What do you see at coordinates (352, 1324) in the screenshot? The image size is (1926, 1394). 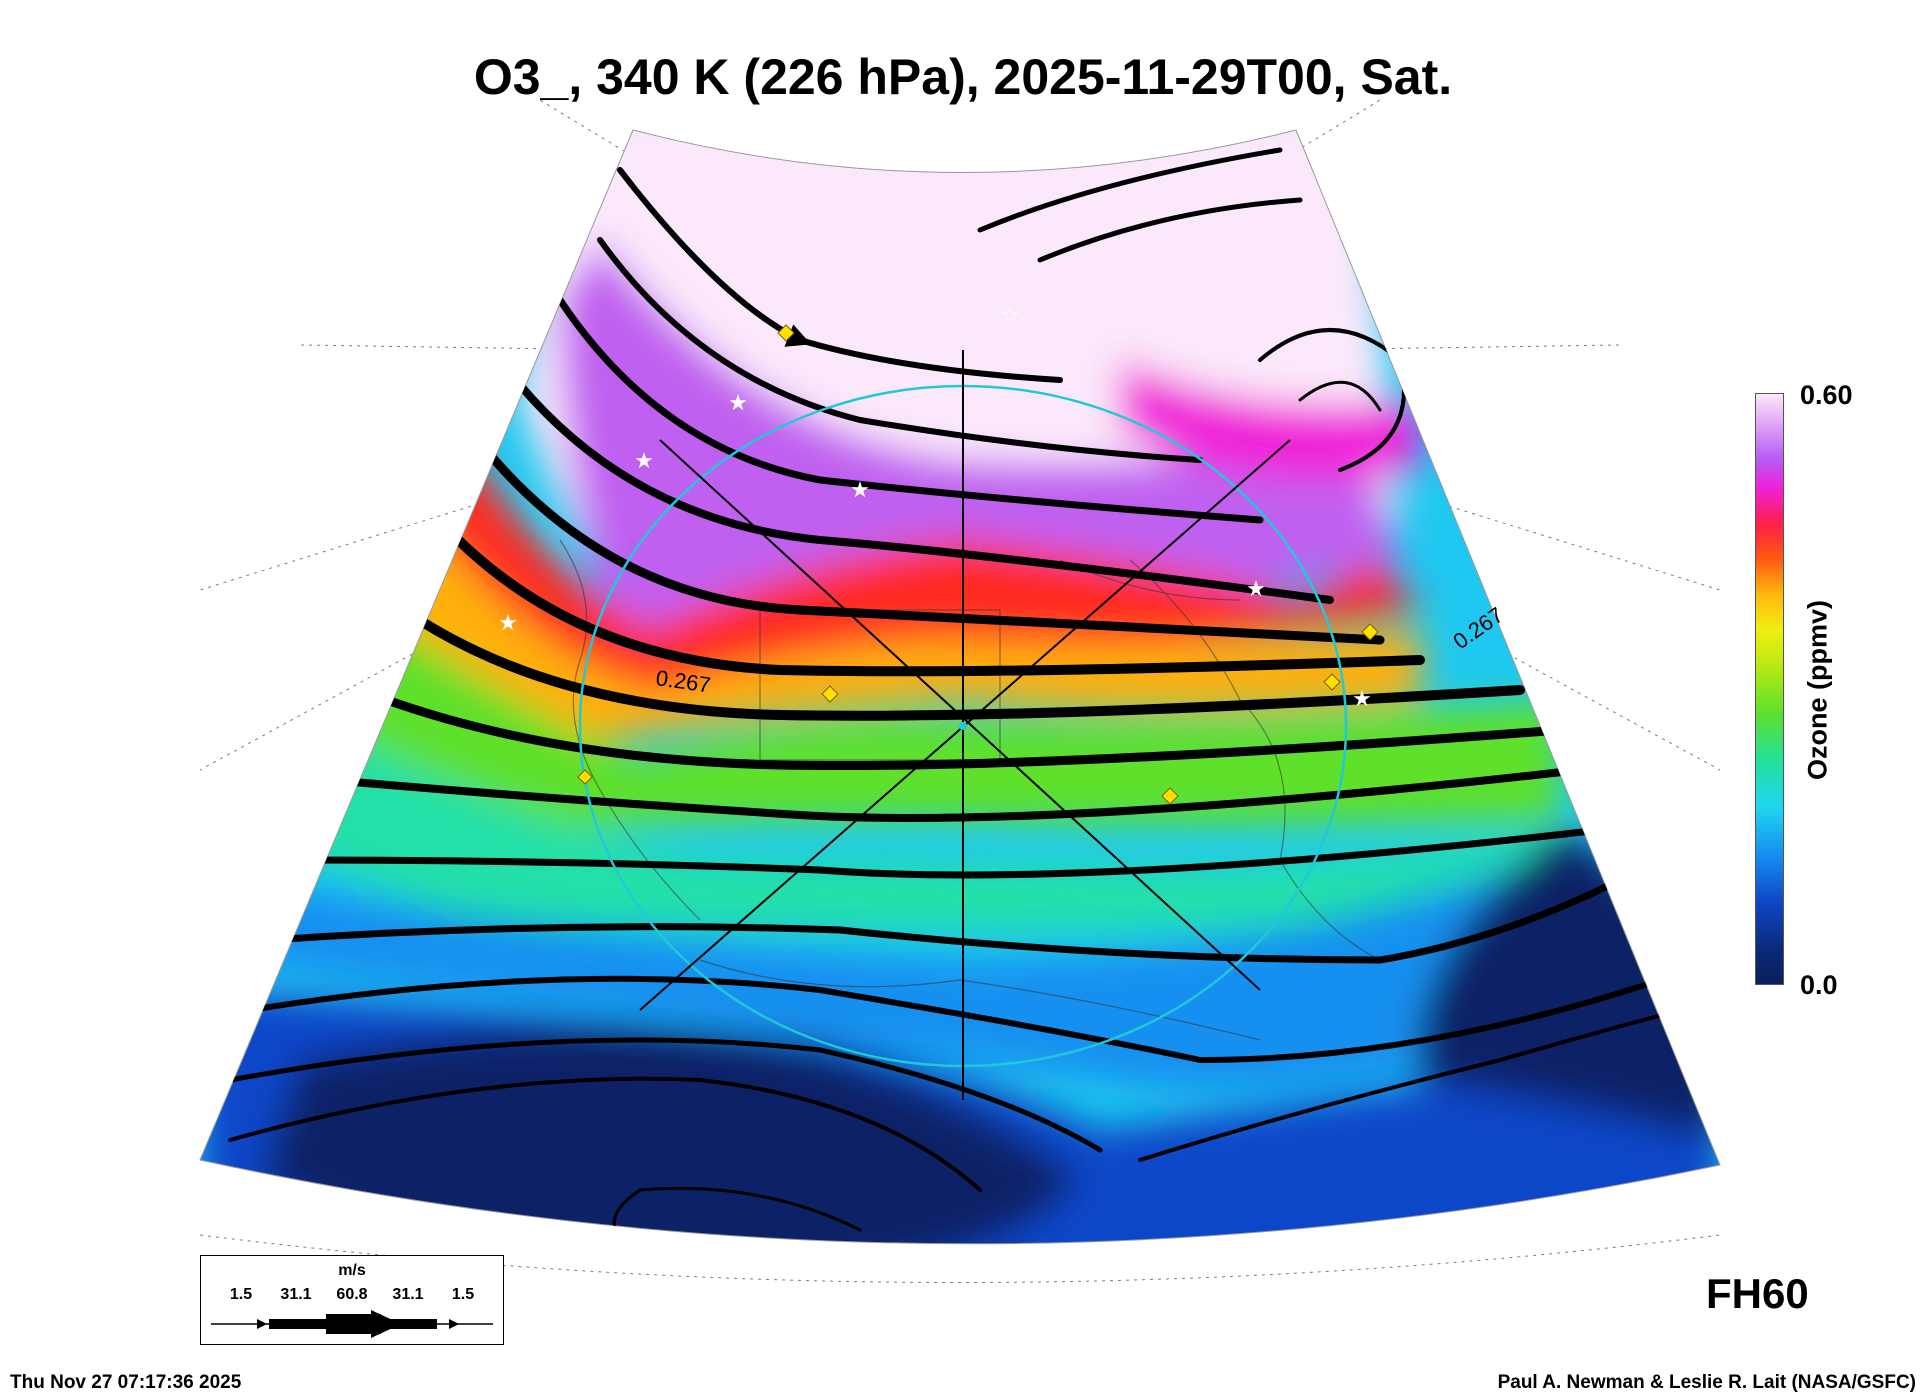 I see `legend-arrow-scale` at bounding box center [352, 1324].